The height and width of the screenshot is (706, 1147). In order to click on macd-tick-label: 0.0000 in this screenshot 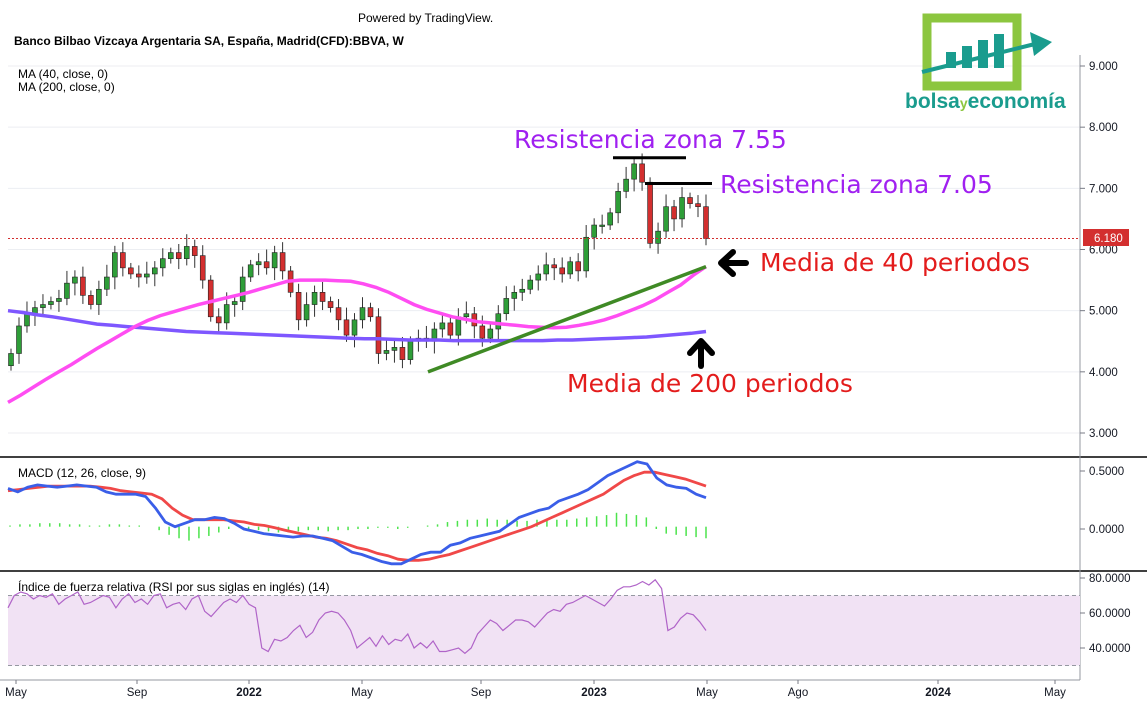, I will do `click(1106, 530)`.